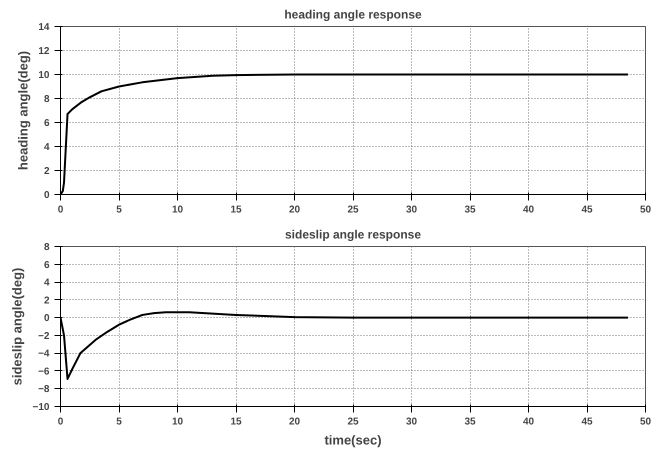 The image size is (671, 461). Describe the element at coordinates (17, 327) in the screenshot. I see `y-axis-title: sideslip angle(deg)` at that location.